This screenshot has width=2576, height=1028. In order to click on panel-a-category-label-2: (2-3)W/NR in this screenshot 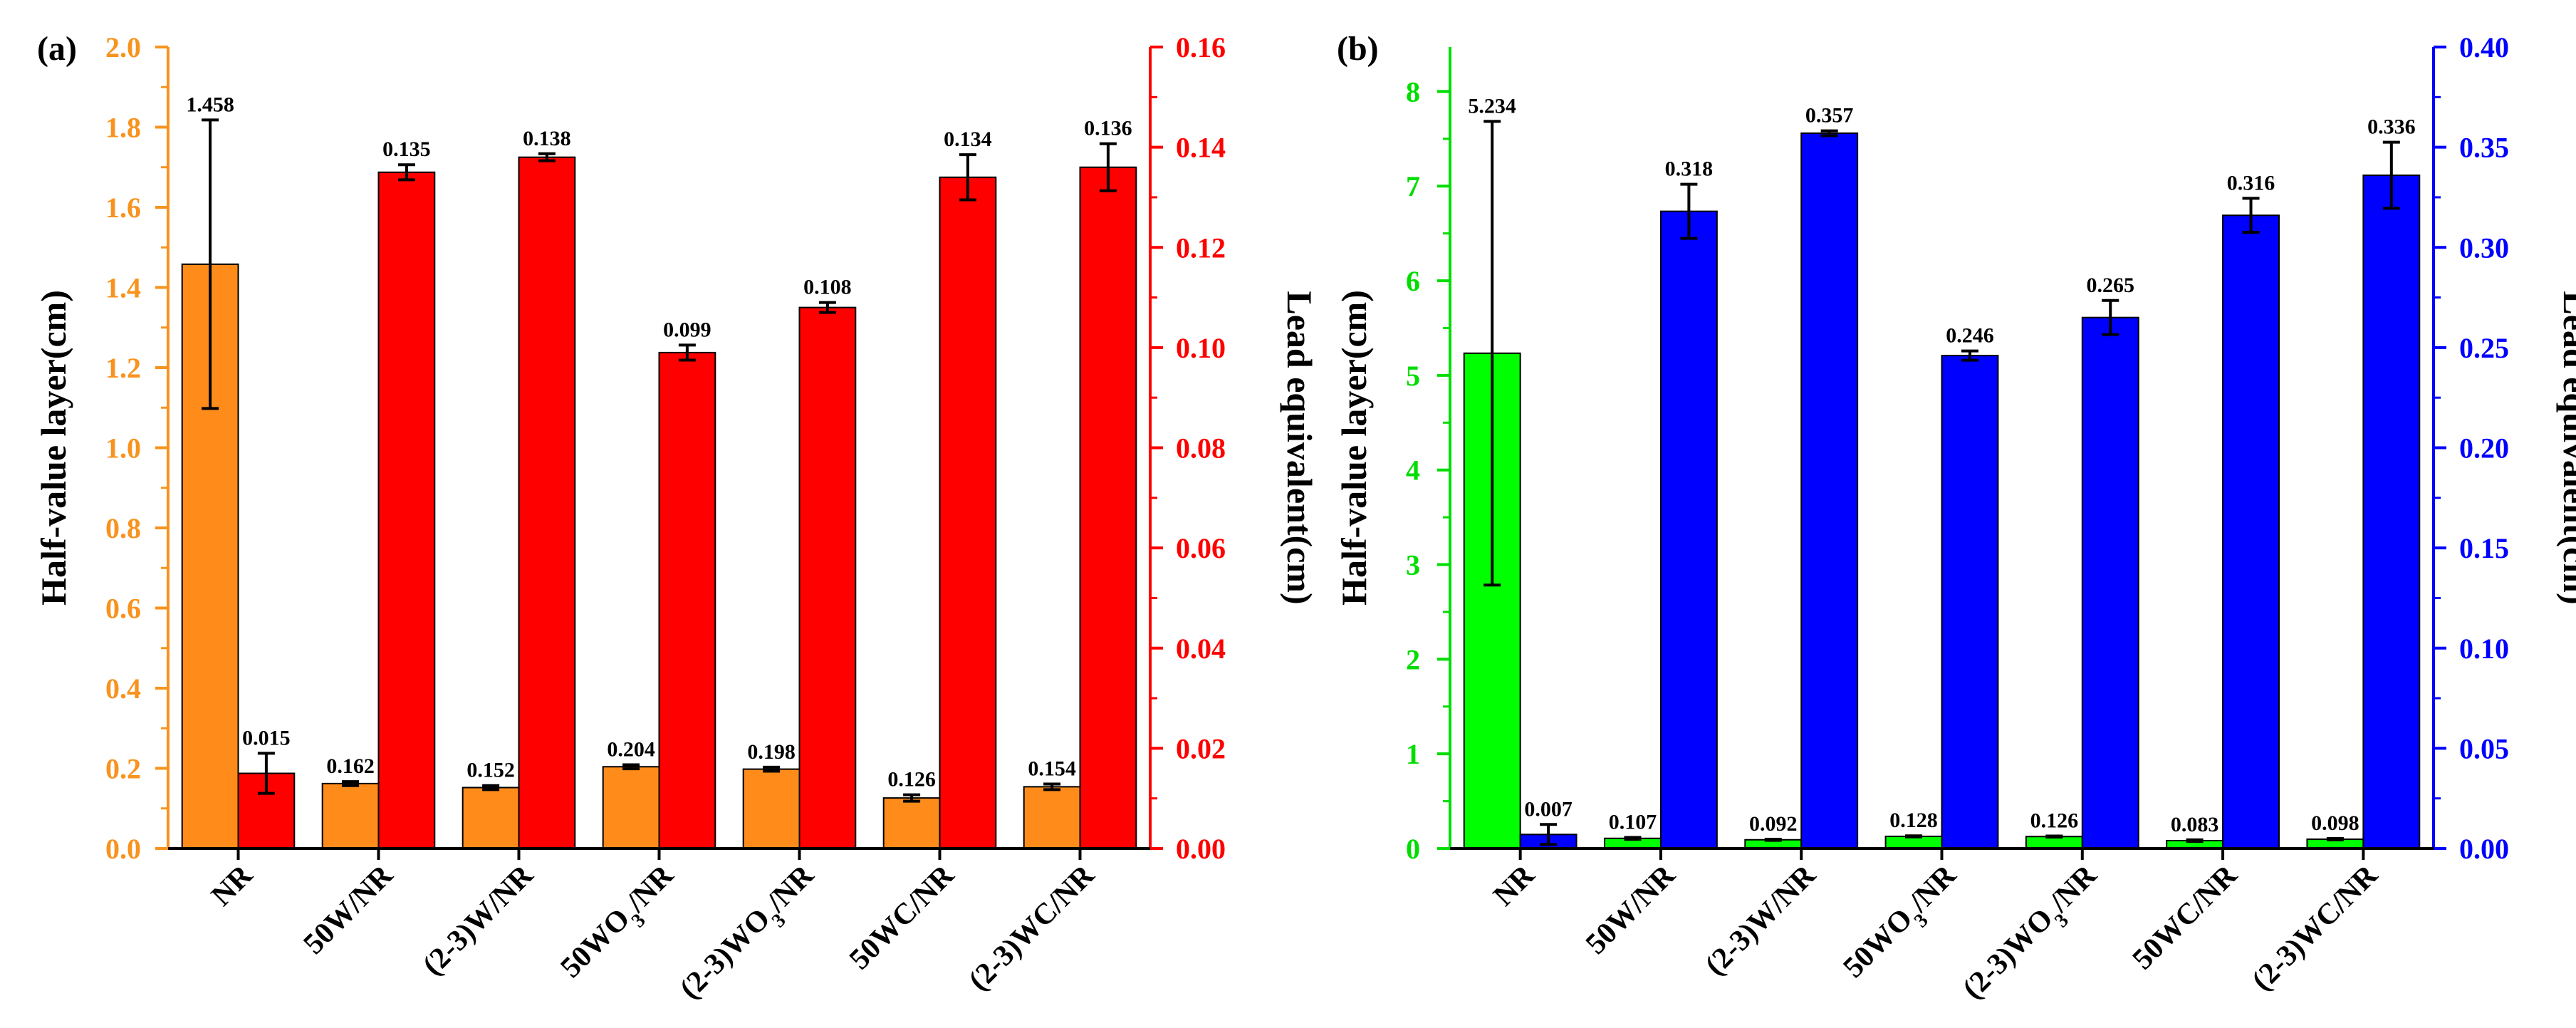, I will do `click(478, 920)`.